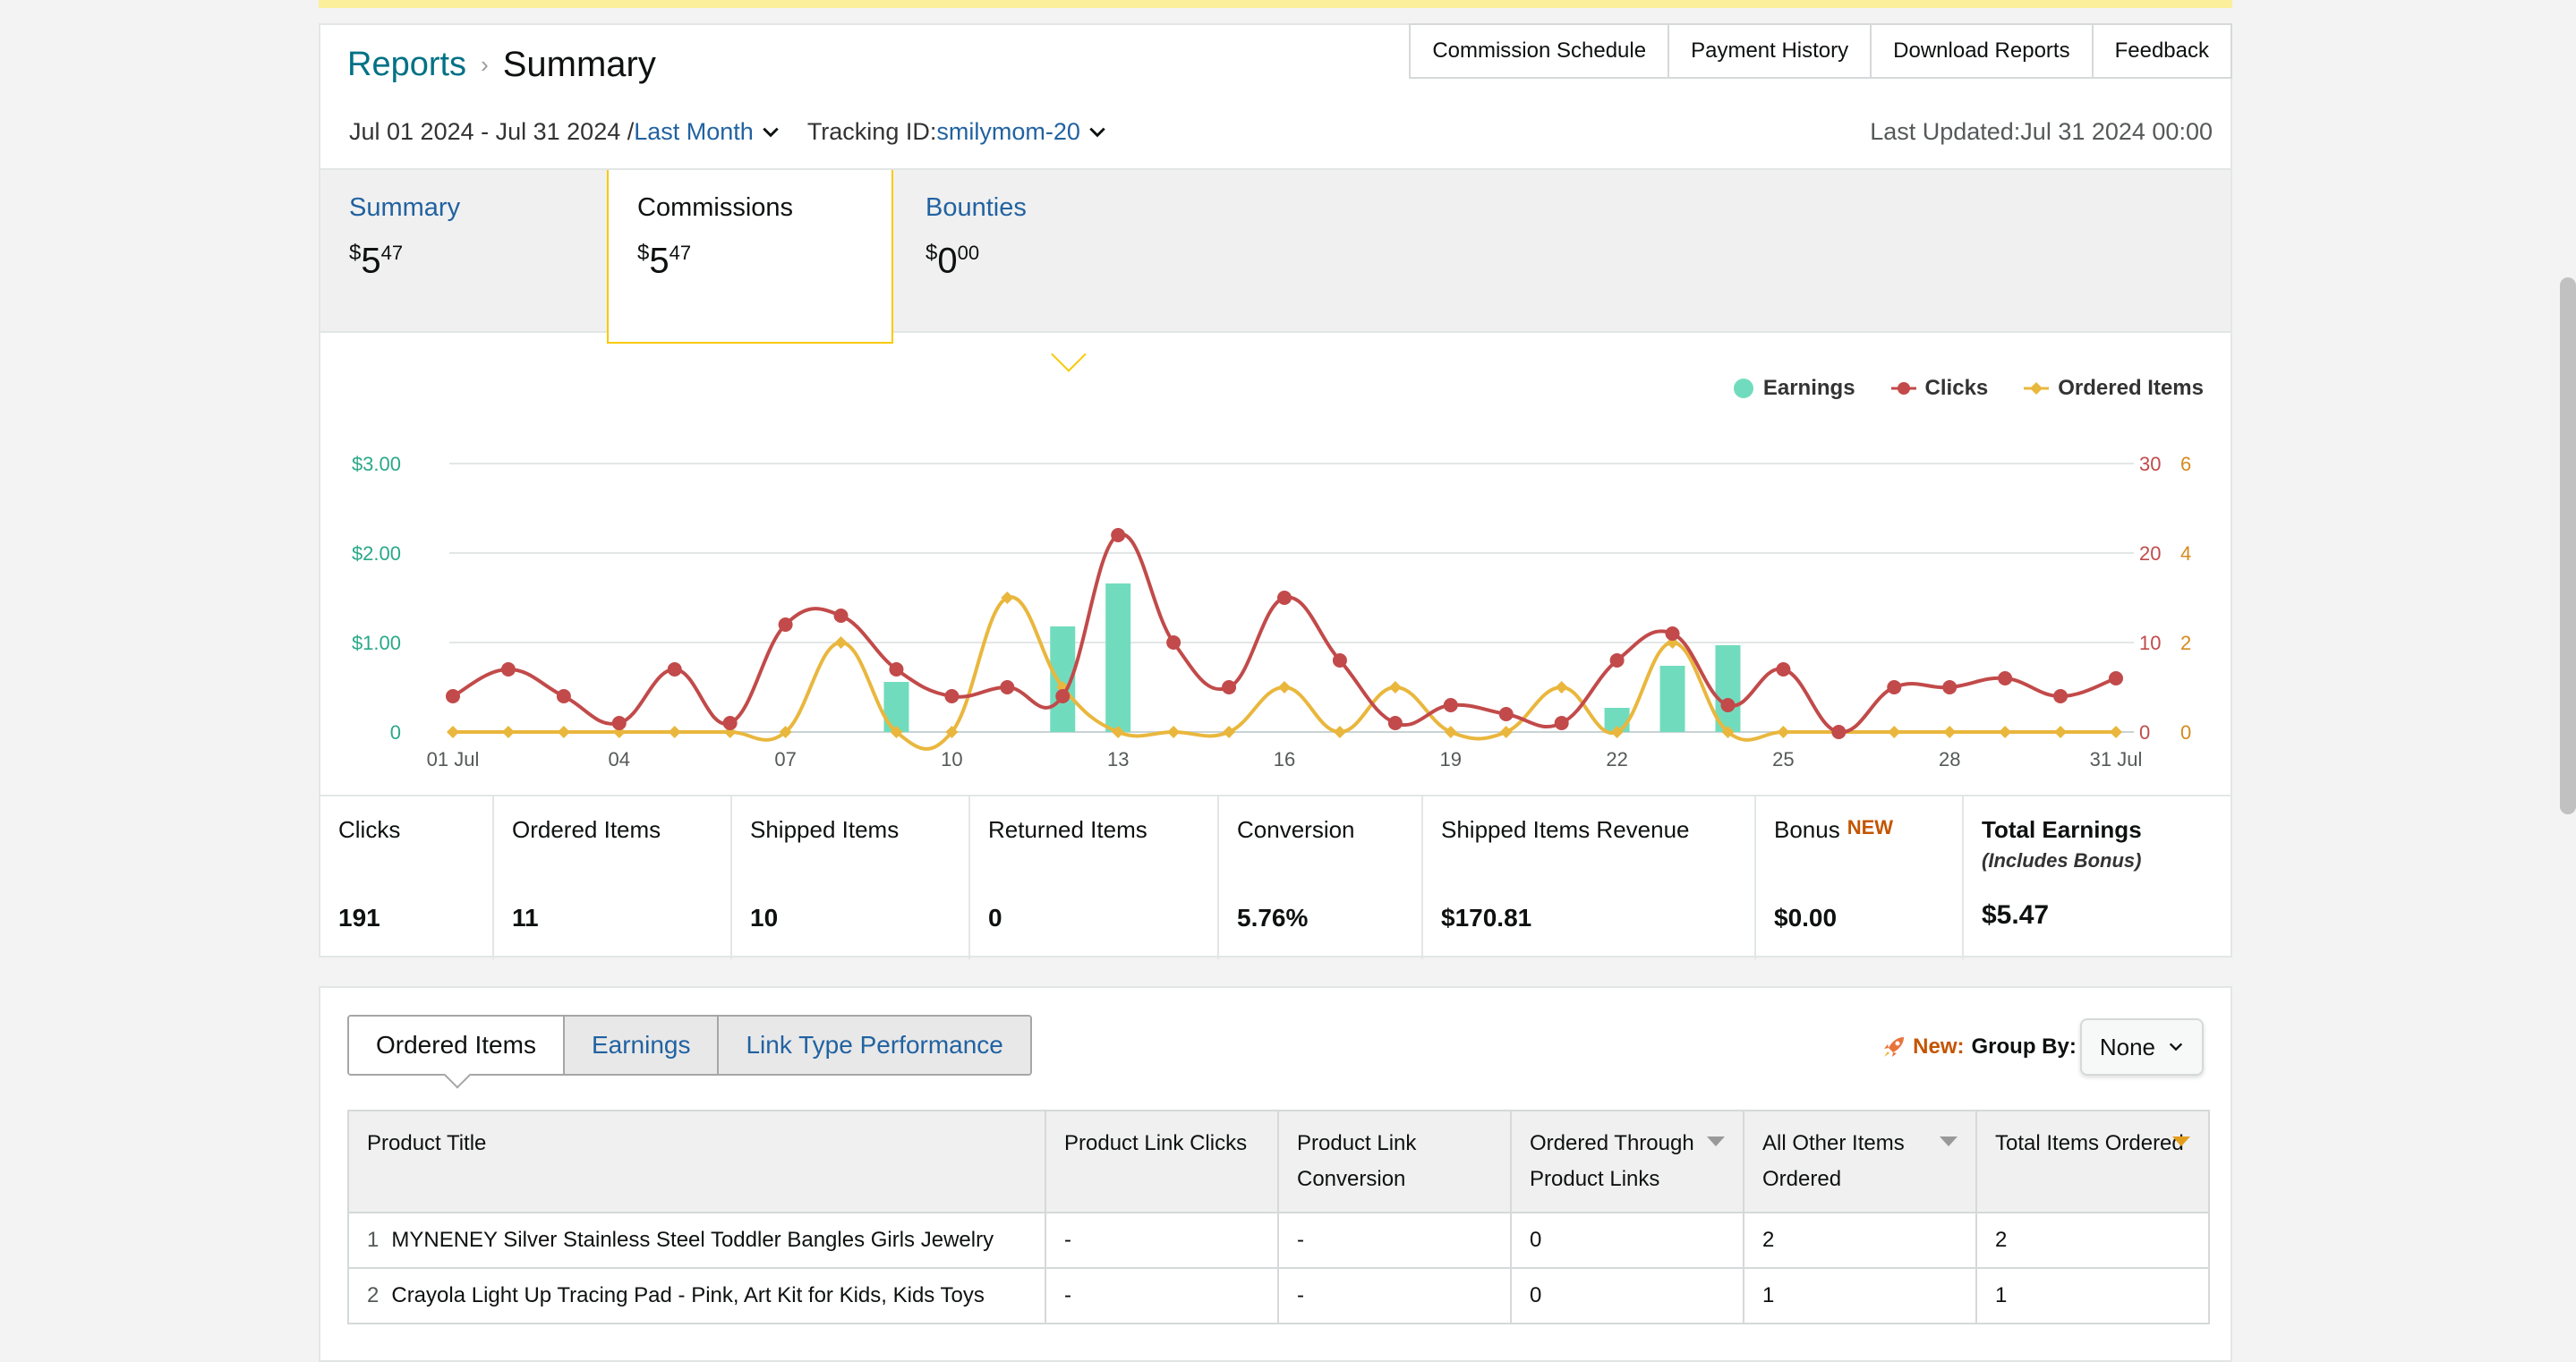  I want to click on stat-shipped-items: Shipped Items 10, so click(851, 877).